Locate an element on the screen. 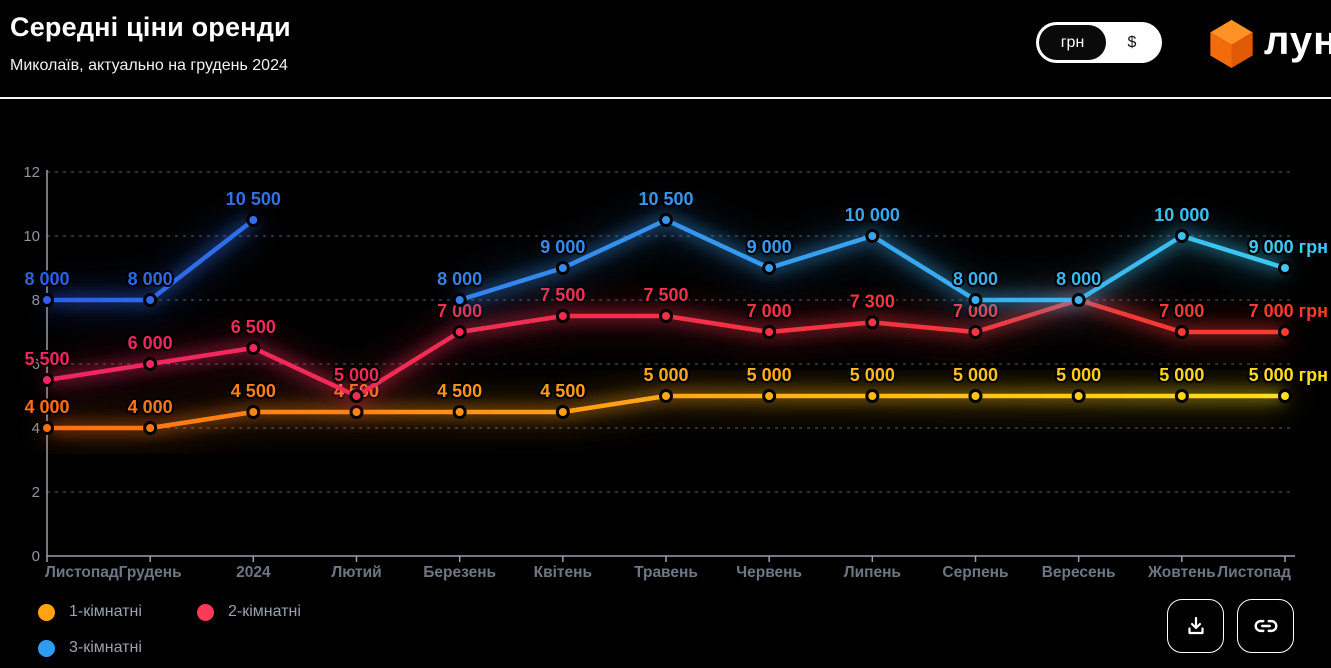  data-label: 10 000 is located at coordinates (1181, 215).